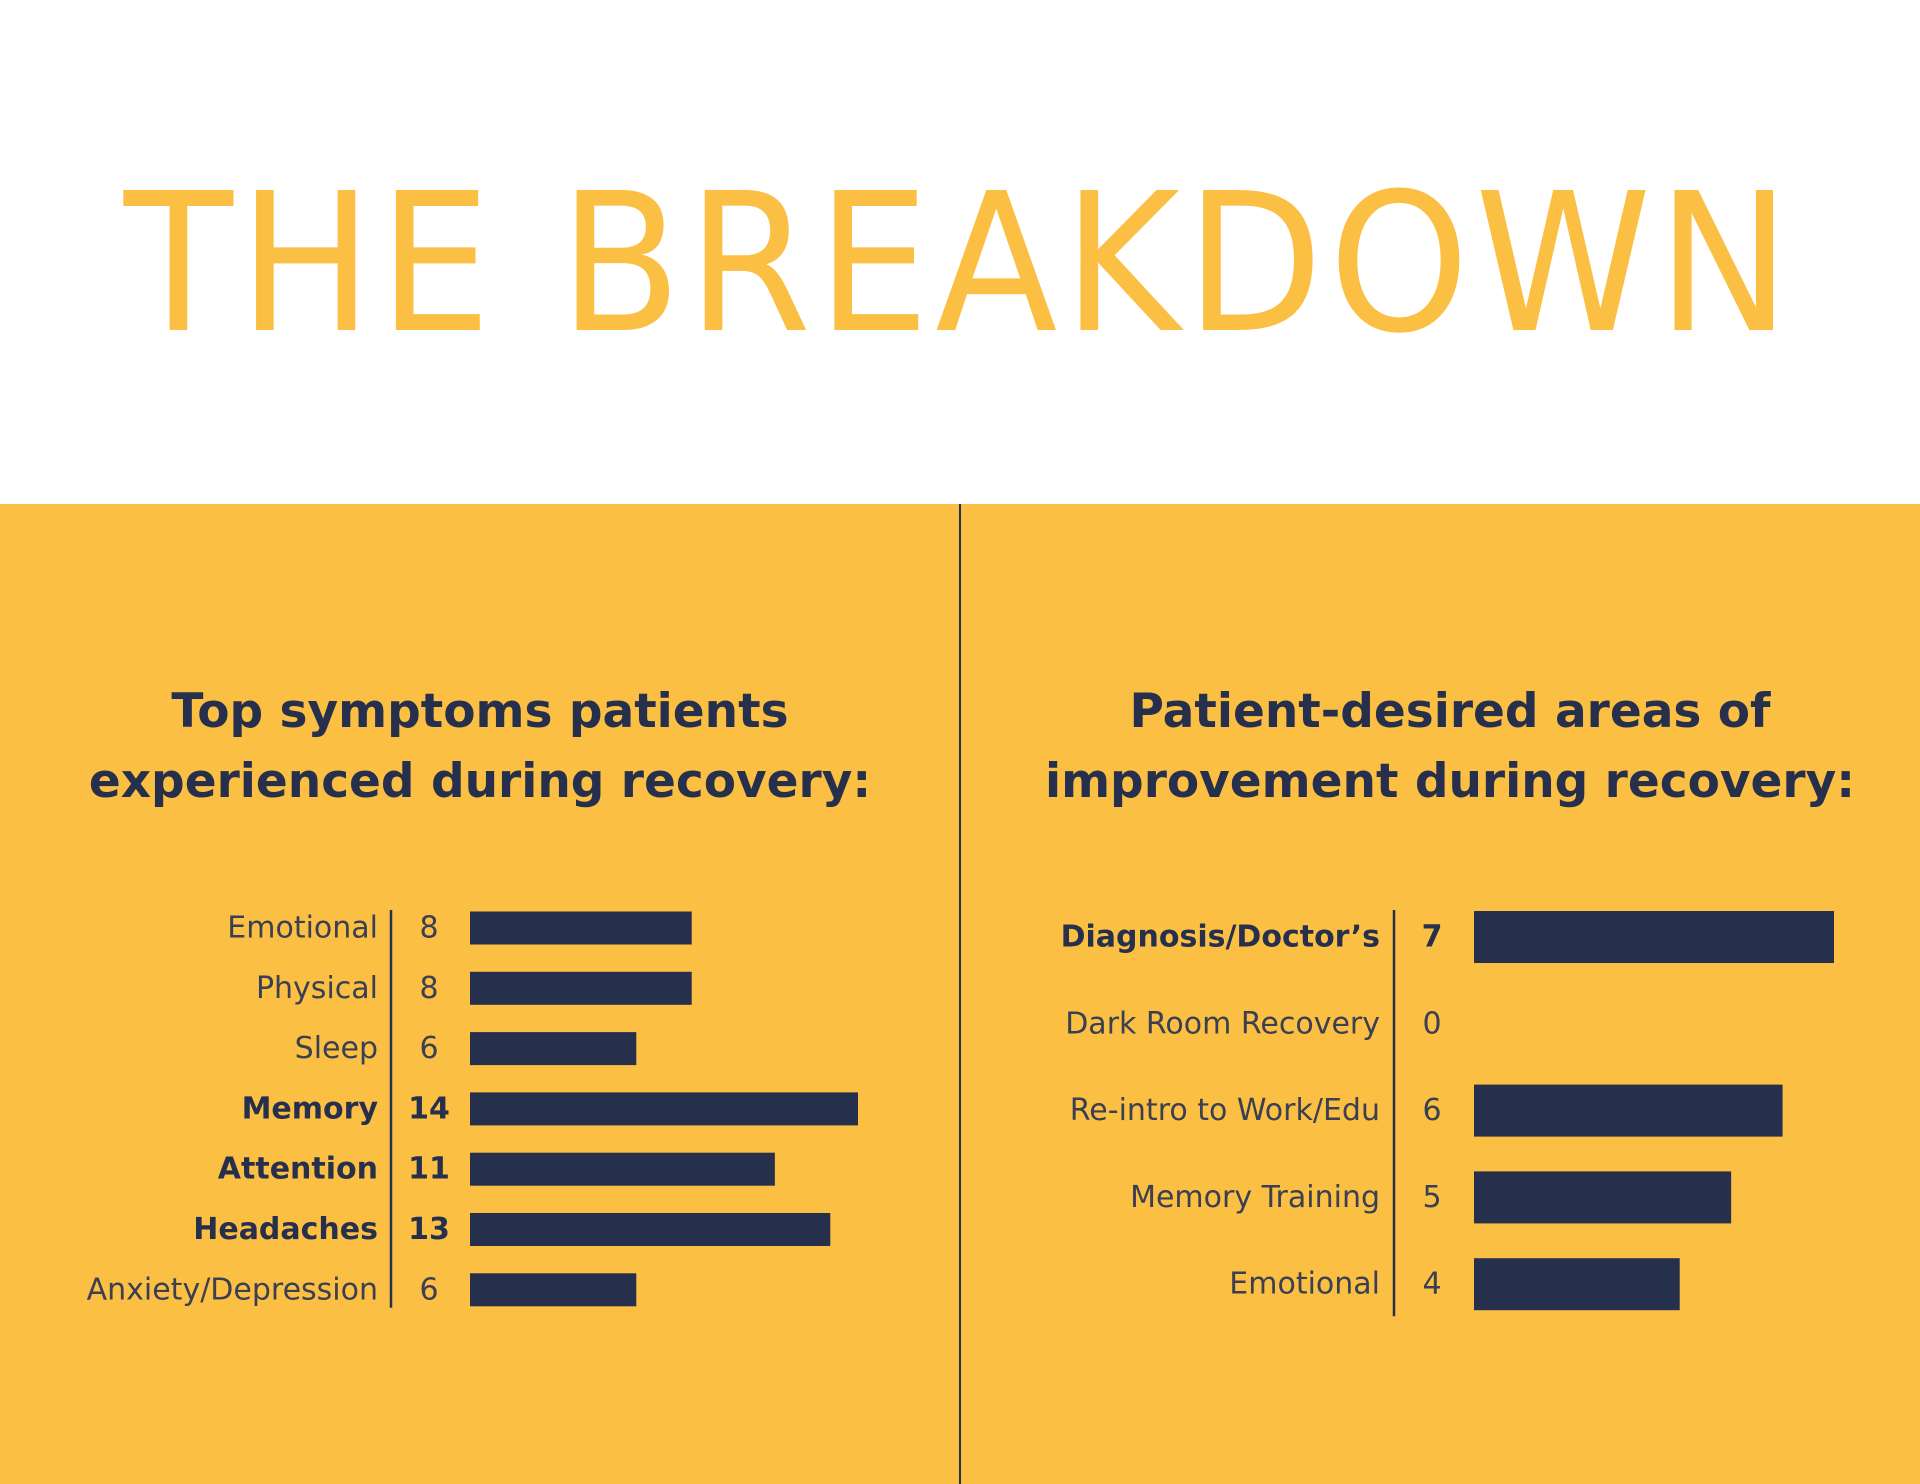 The height and width of the screenshot is (1484, 1920). I want to click on symptoms-category-label-physical: Physical, so click(317, 988).